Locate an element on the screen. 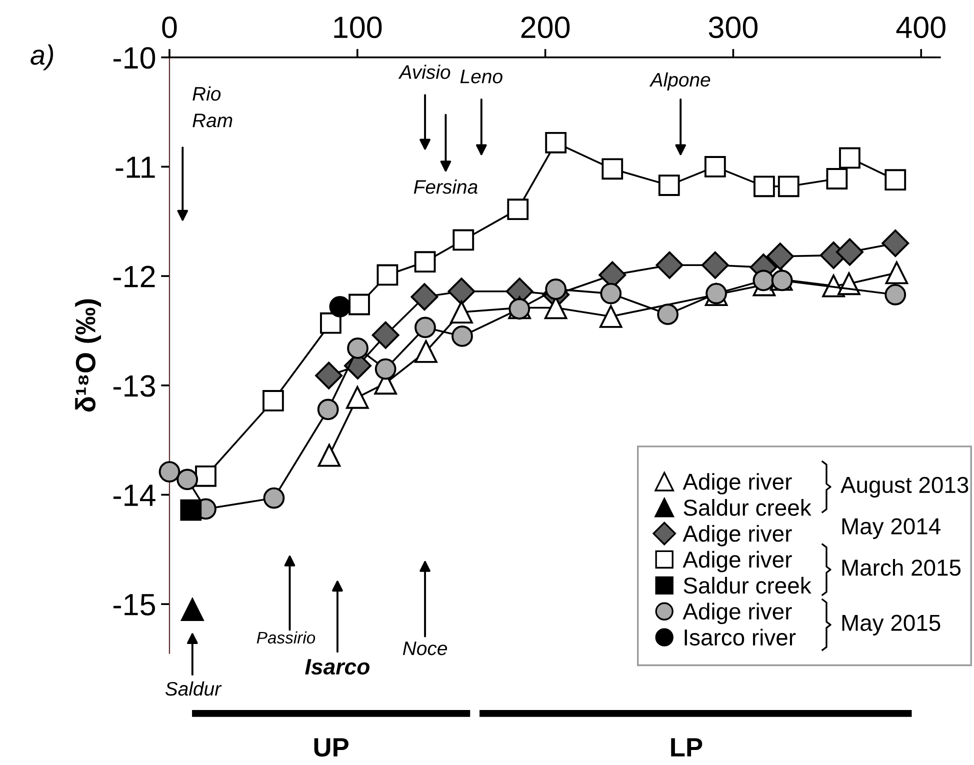 The width and height of the screenshot is (974, 765). annotation: August 2013 is located at coordinates (904, 487).